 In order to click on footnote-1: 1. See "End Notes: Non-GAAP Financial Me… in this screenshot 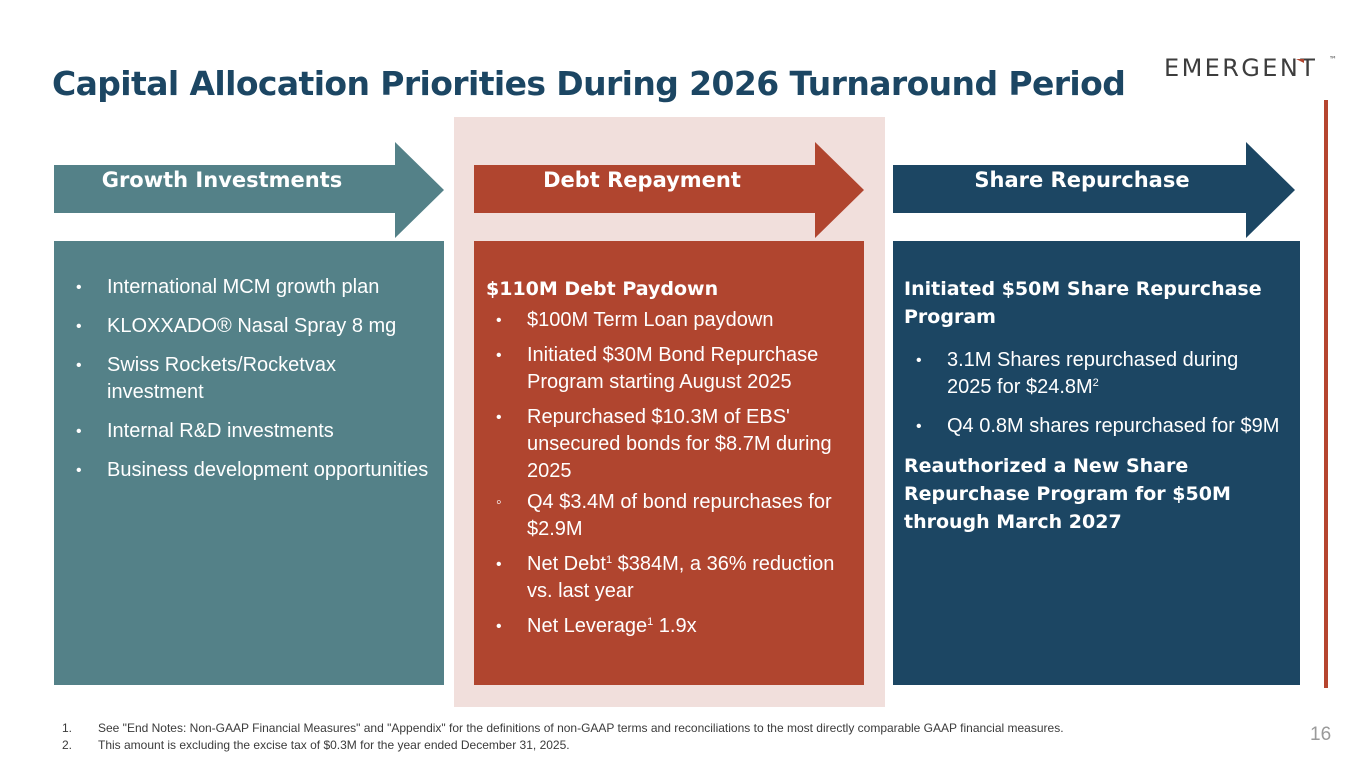, I will do `click(563, 728)`.